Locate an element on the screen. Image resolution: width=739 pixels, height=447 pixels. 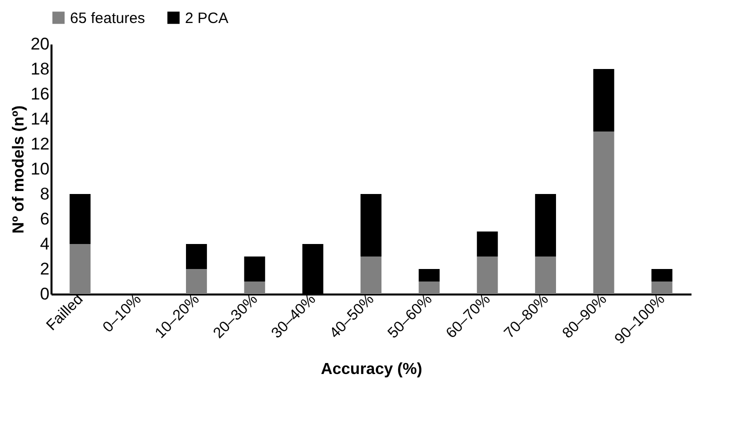
y-tick-label: 4 is located at coordinates (45, 244).